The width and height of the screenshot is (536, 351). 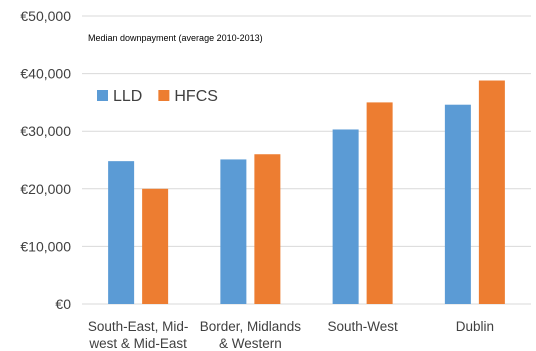 What do you see at coordinates (251, 326) in the screenshot?
I see `category-label: Border, Midlands` at bounding box center [251, 326].